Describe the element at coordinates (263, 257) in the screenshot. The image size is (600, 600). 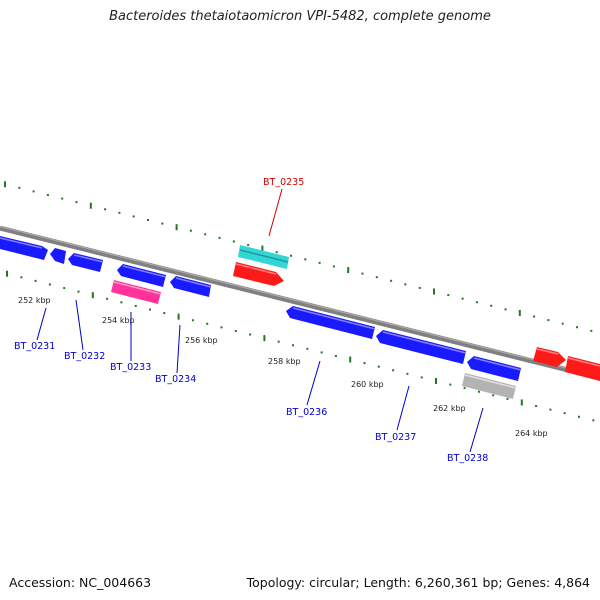
I see `gene-bt0235-cyan` at that location.